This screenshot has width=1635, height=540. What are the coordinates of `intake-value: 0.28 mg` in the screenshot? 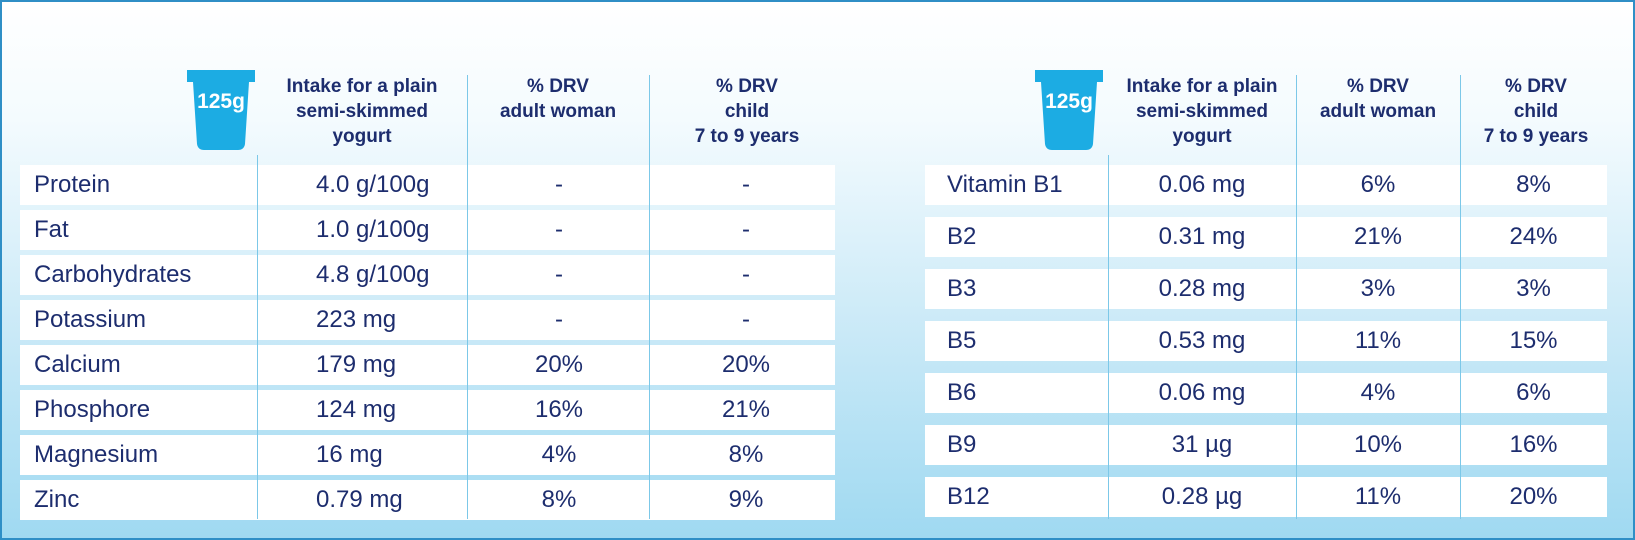 It's located at (1202, 288).